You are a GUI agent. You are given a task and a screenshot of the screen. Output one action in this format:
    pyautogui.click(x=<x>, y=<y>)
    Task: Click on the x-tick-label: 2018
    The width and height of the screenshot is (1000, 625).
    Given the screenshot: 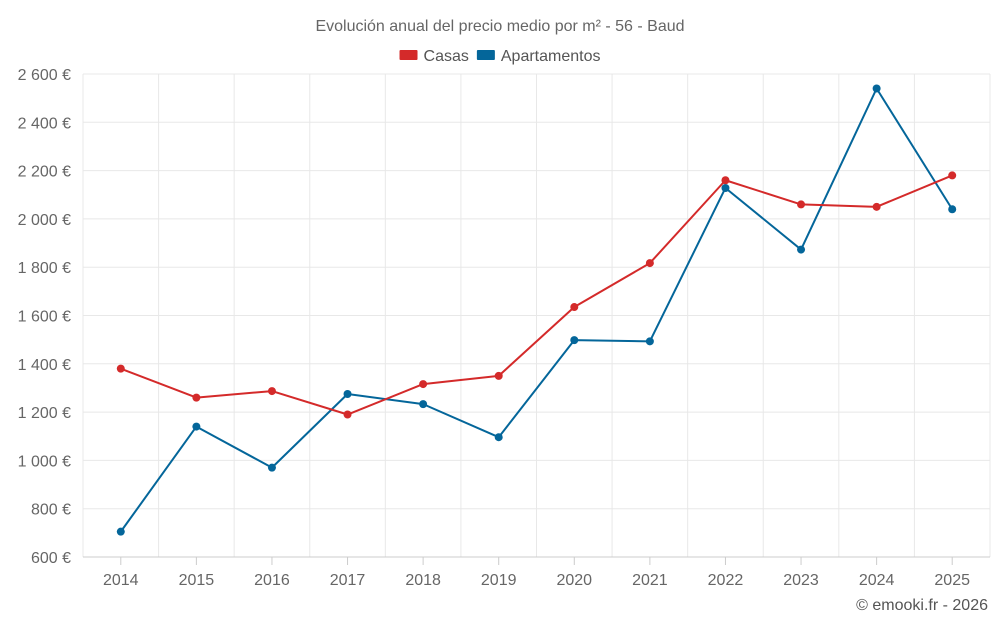 What is the action you would take?
    pyautogui.click(x=423, y=580)
    